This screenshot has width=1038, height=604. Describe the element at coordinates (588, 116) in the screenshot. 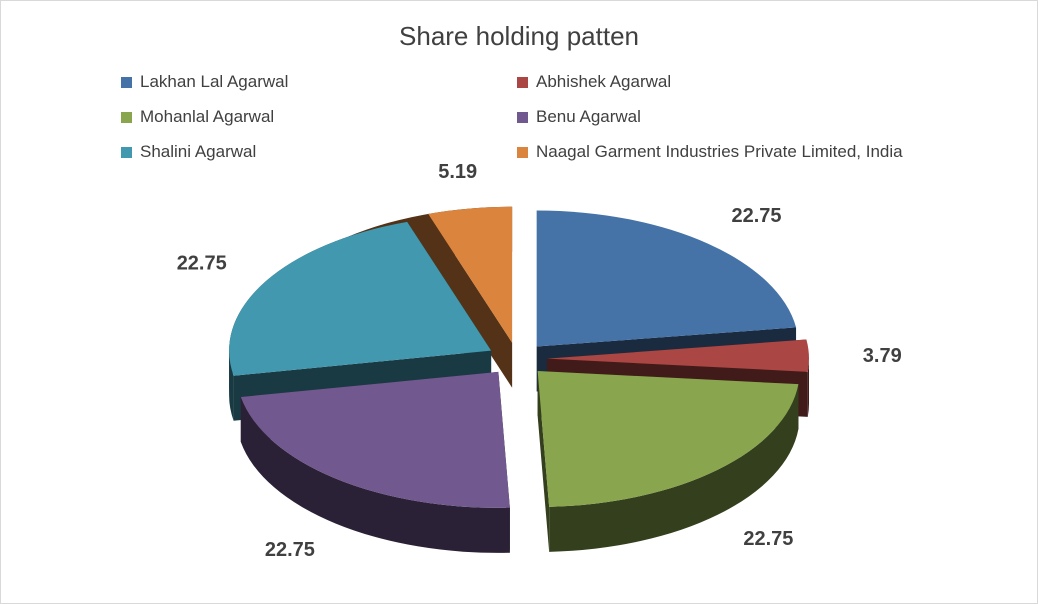

I see `legend-label: Benu Agarwal` at that location.